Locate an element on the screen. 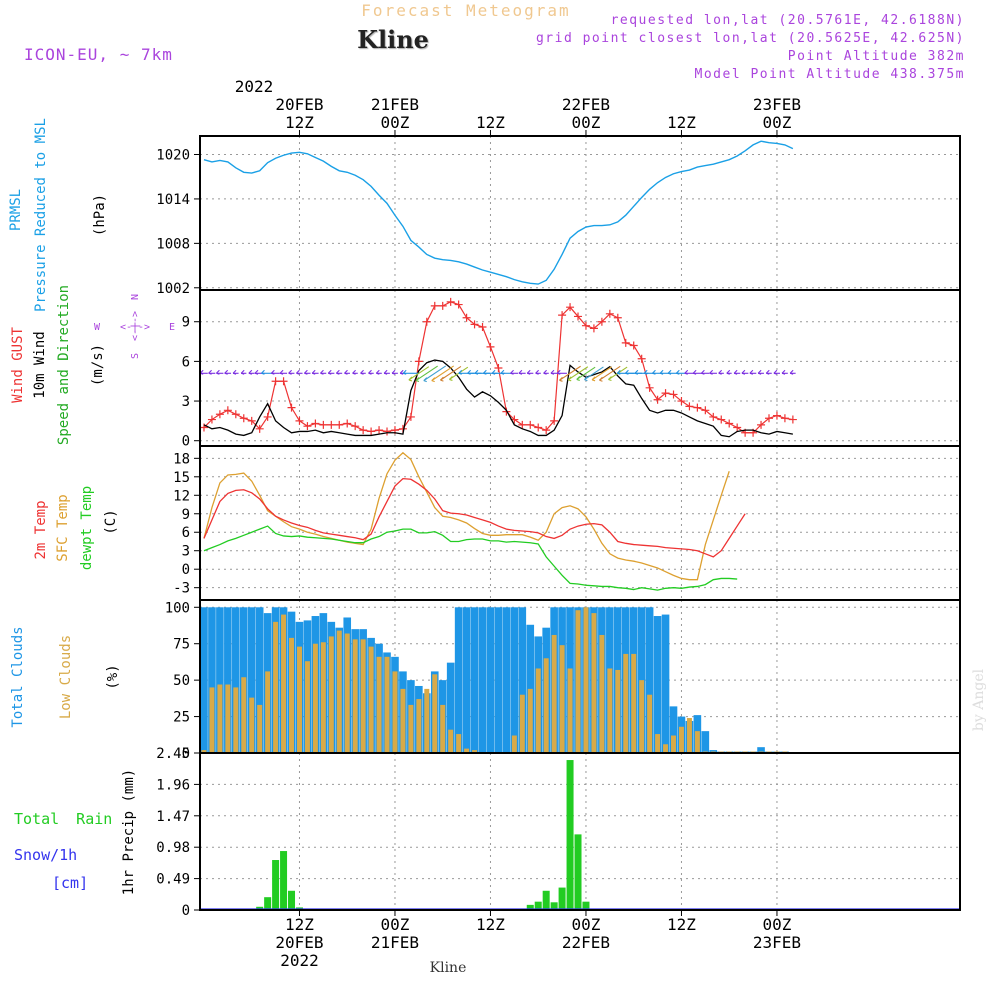 Image resolution: width=1000 pixels, height=1000 pixels. requested-coords: requested lon,lat (20.5761E, 42.6188N) is located at coordinates (788, 20).